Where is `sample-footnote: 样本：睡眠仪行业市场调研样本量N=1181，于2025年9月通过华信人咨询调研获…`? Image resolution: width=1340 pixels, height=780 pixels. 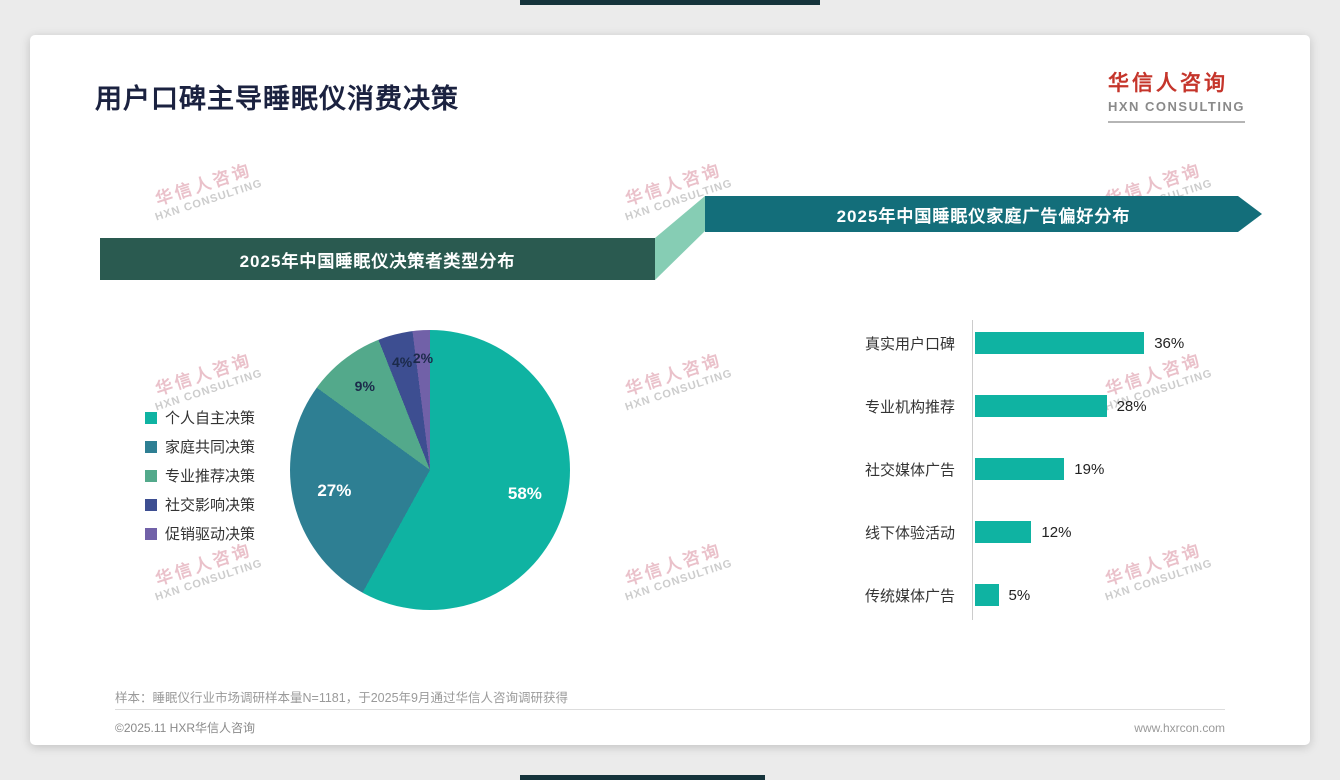 sample-footnote: 样本：睡眠仪行业市场调研样本量N=1181，于2025年9月通过华信人咨询调研获… is located at coordinates (341, 698).